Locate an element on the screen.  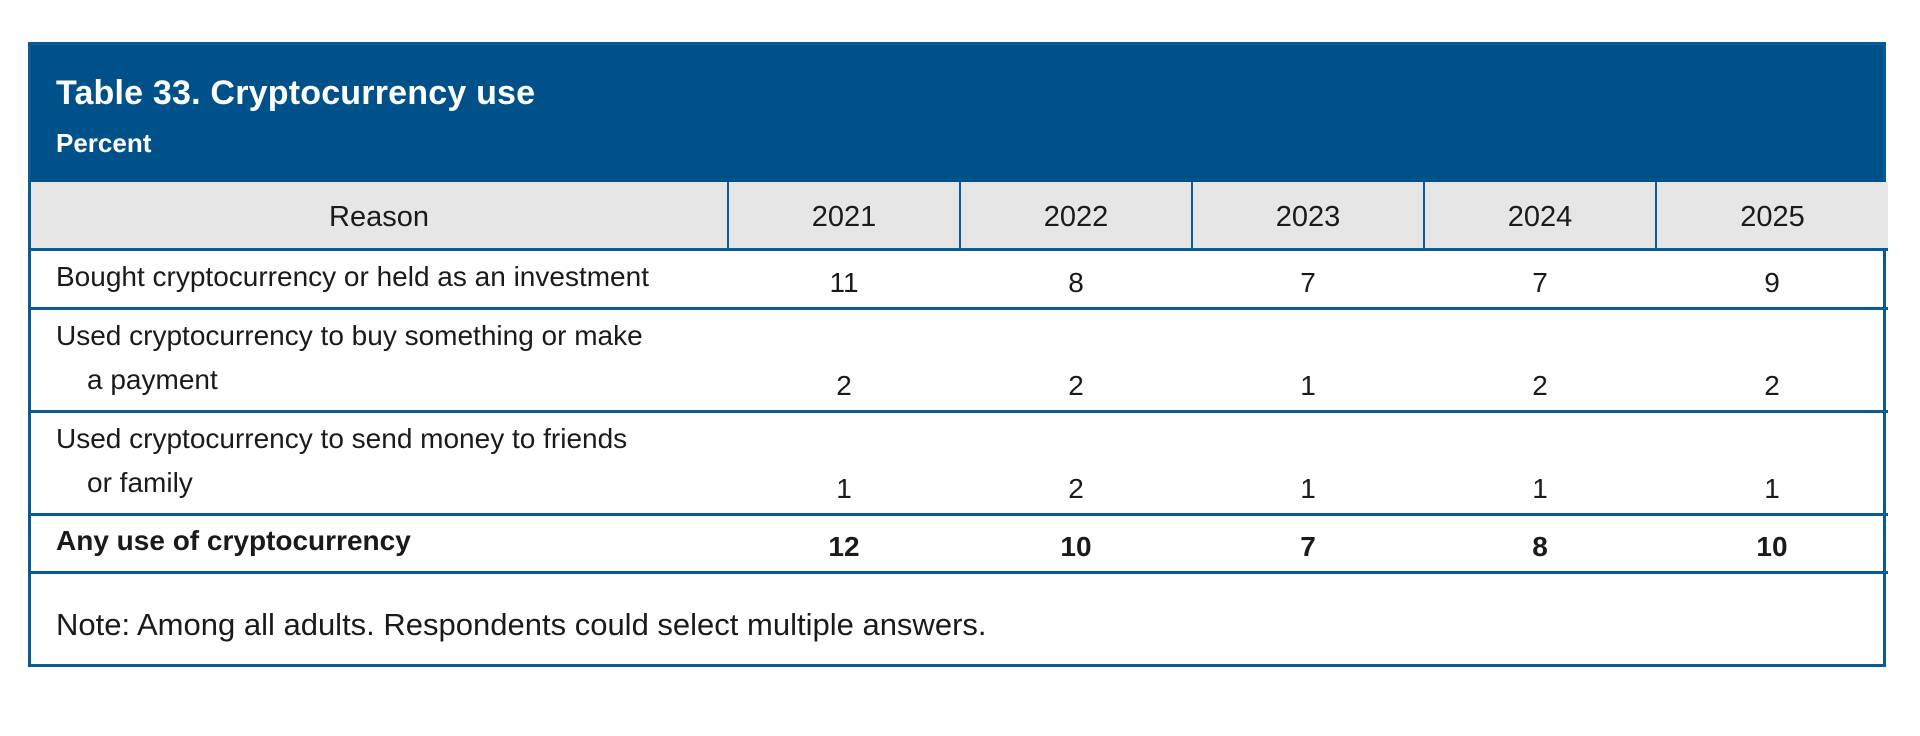
total-cell: 12 is located at coordinates (844, 544).